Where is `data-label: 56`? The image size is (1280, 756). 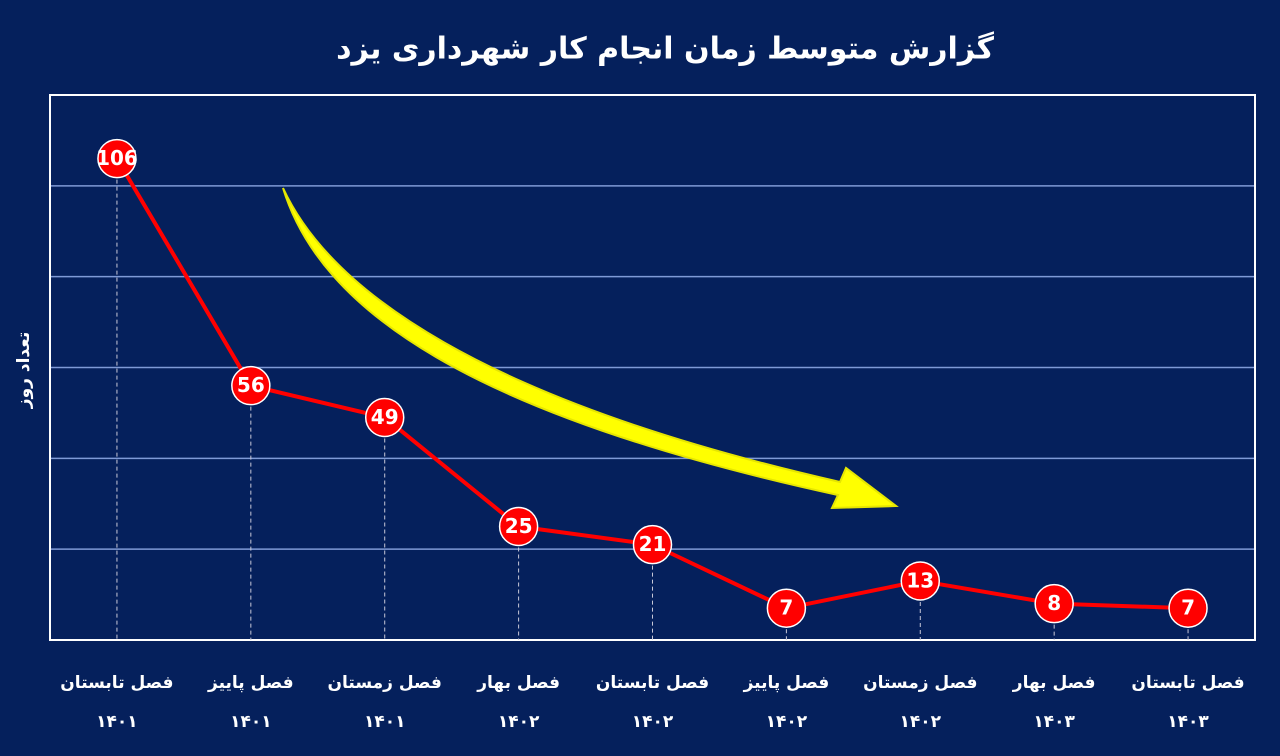 data-label: 56 is located at coordinates (251, 385).